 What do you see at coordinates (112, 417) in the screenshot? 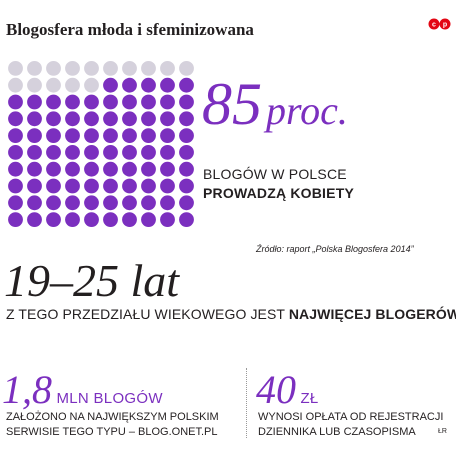
I see `blogs-caption-line1: ZAŁOŻONO NA NAJWIĘKSZYM POLSKIM` at bounding box center [112, 417].